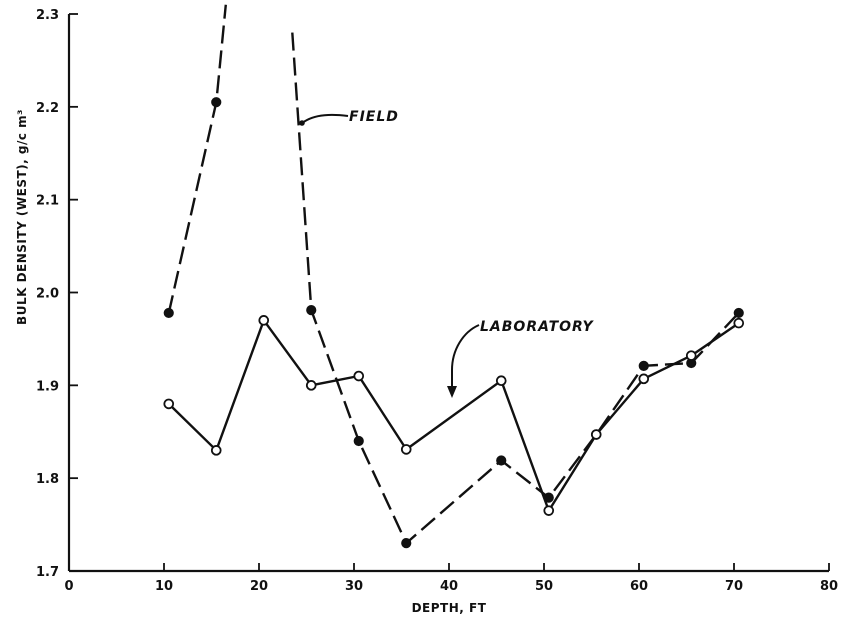  What do you see at coordinates (449, 586) in the screenshot?
I see `x-tick-label-40: 40` at bounding box center [449, 586].